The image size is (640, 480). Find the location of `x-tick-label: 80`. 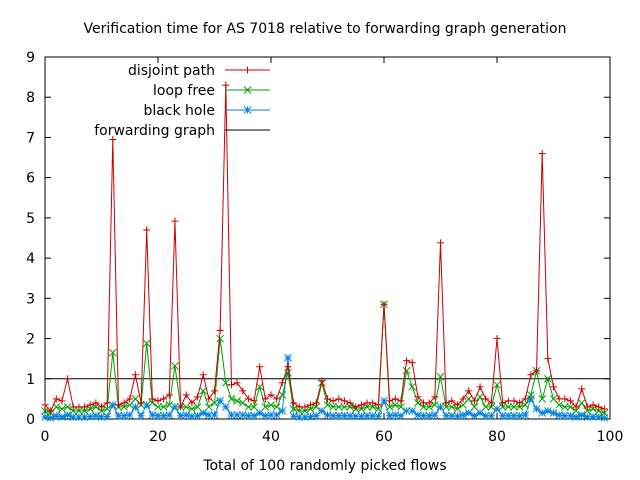

x-tick-label: 80 is located at coordinates (497, 437).